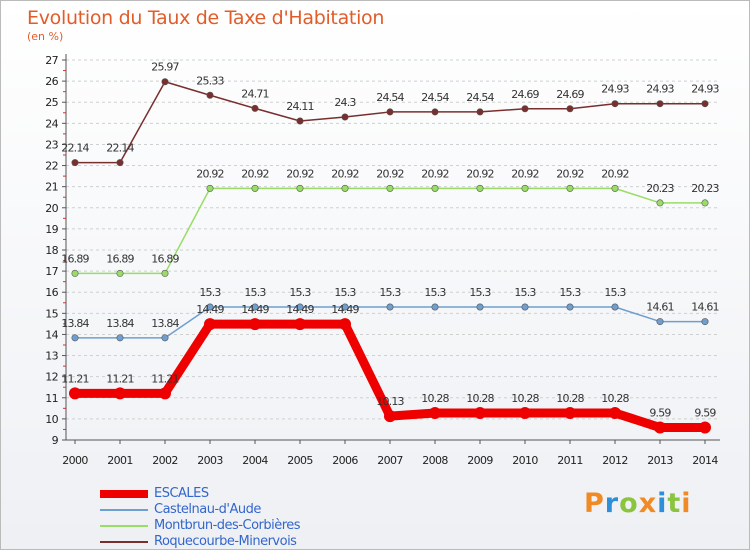 This screenshot has width=750, height=550. I want to click on x-tick-label-2005: 2005, so click(300, 460).